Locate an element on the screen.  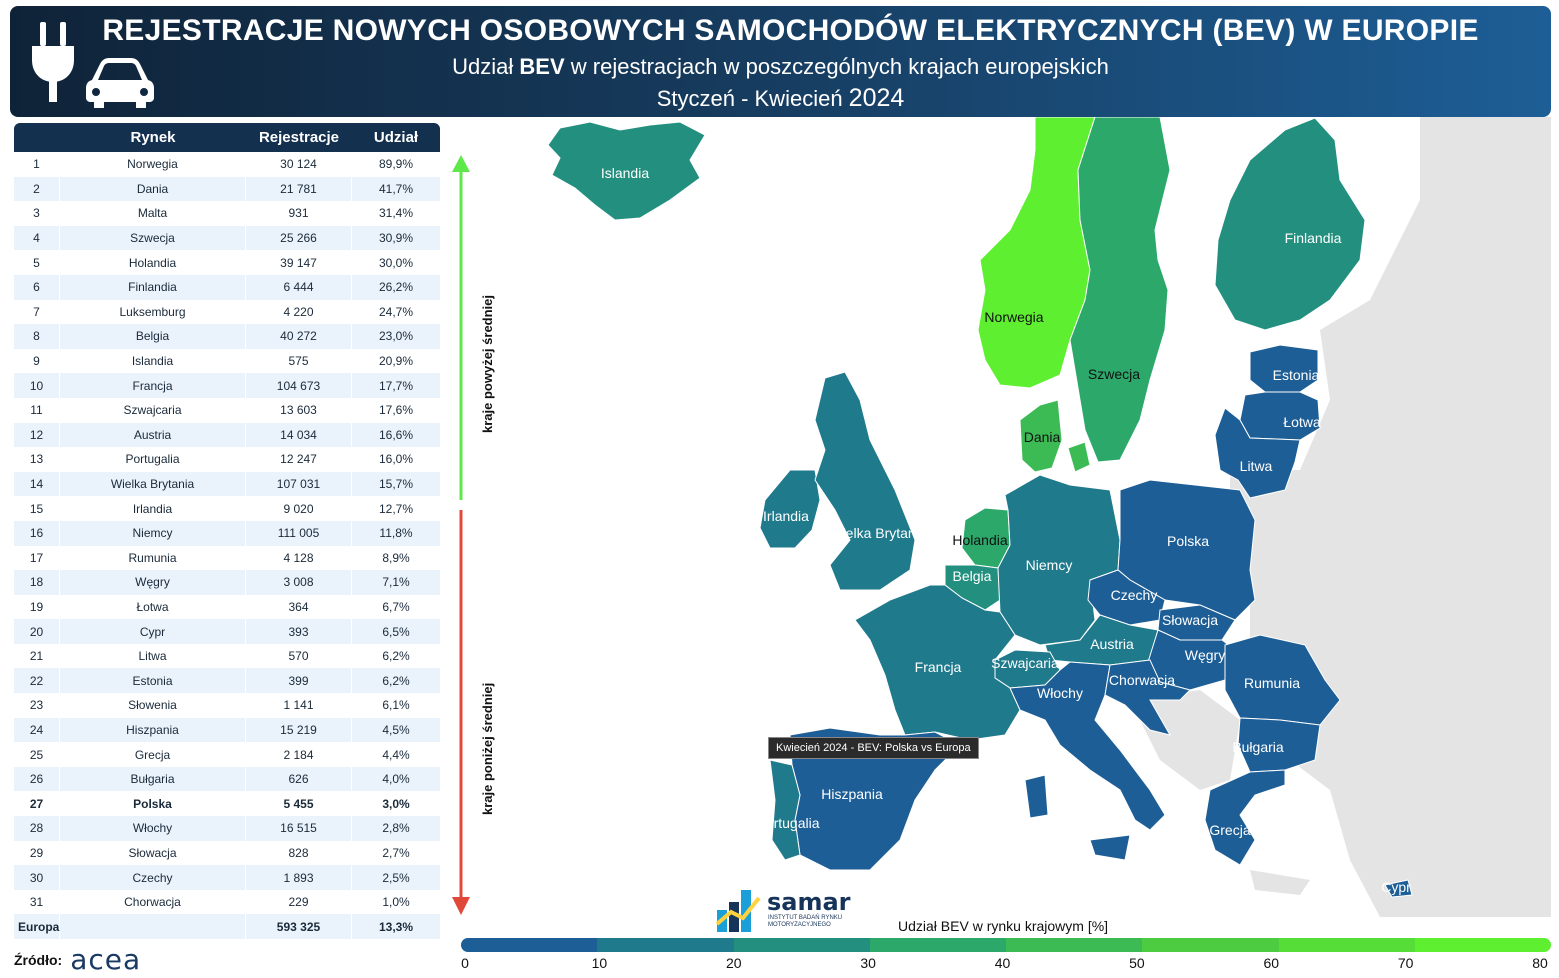
row-share: 4,0% is located at coordinates (396, 779).